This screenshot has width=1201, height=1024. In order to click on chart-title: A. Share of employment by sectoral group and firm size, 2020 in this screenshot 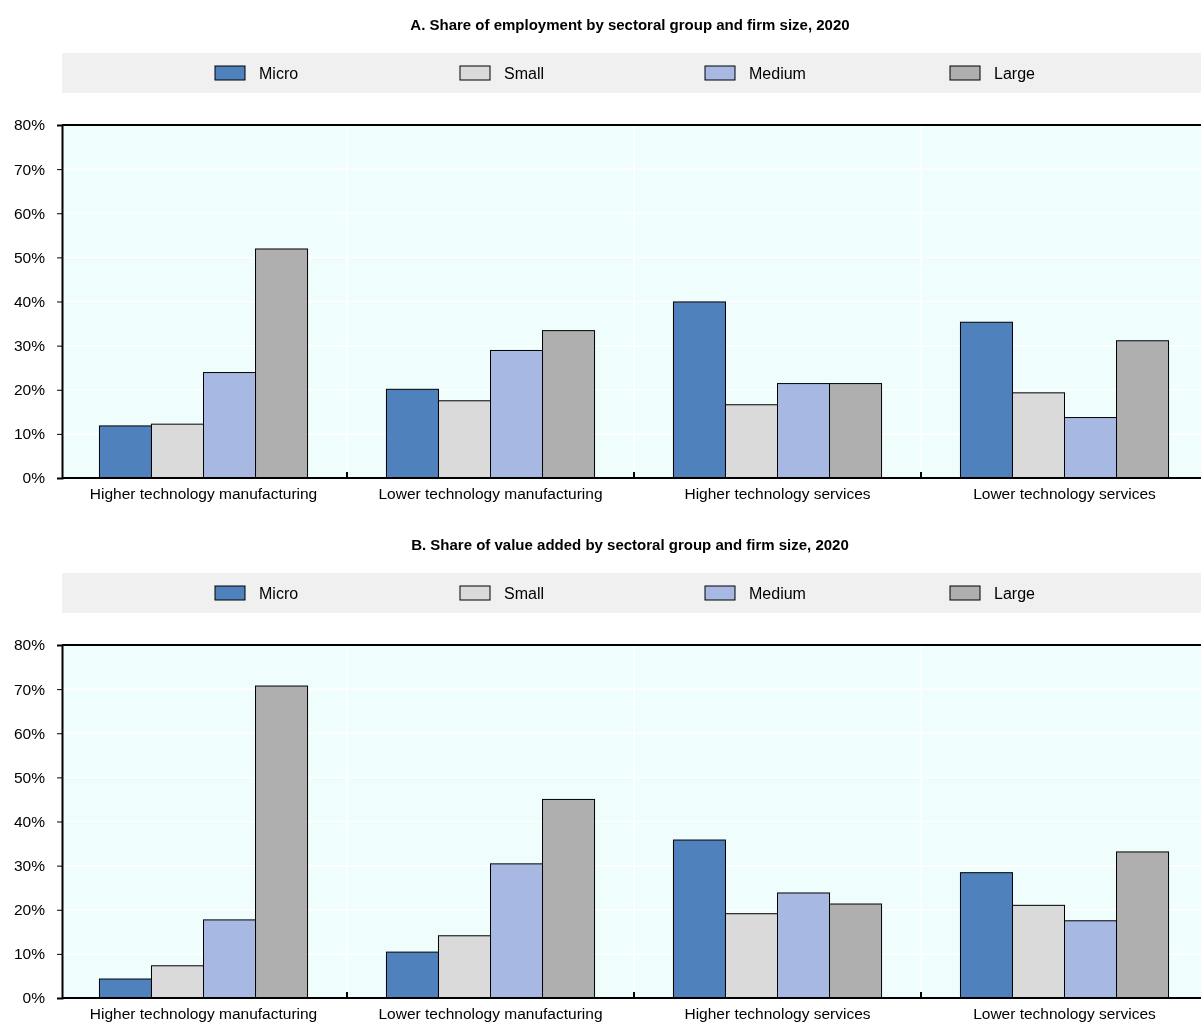, I will do `click(630, 24)`.